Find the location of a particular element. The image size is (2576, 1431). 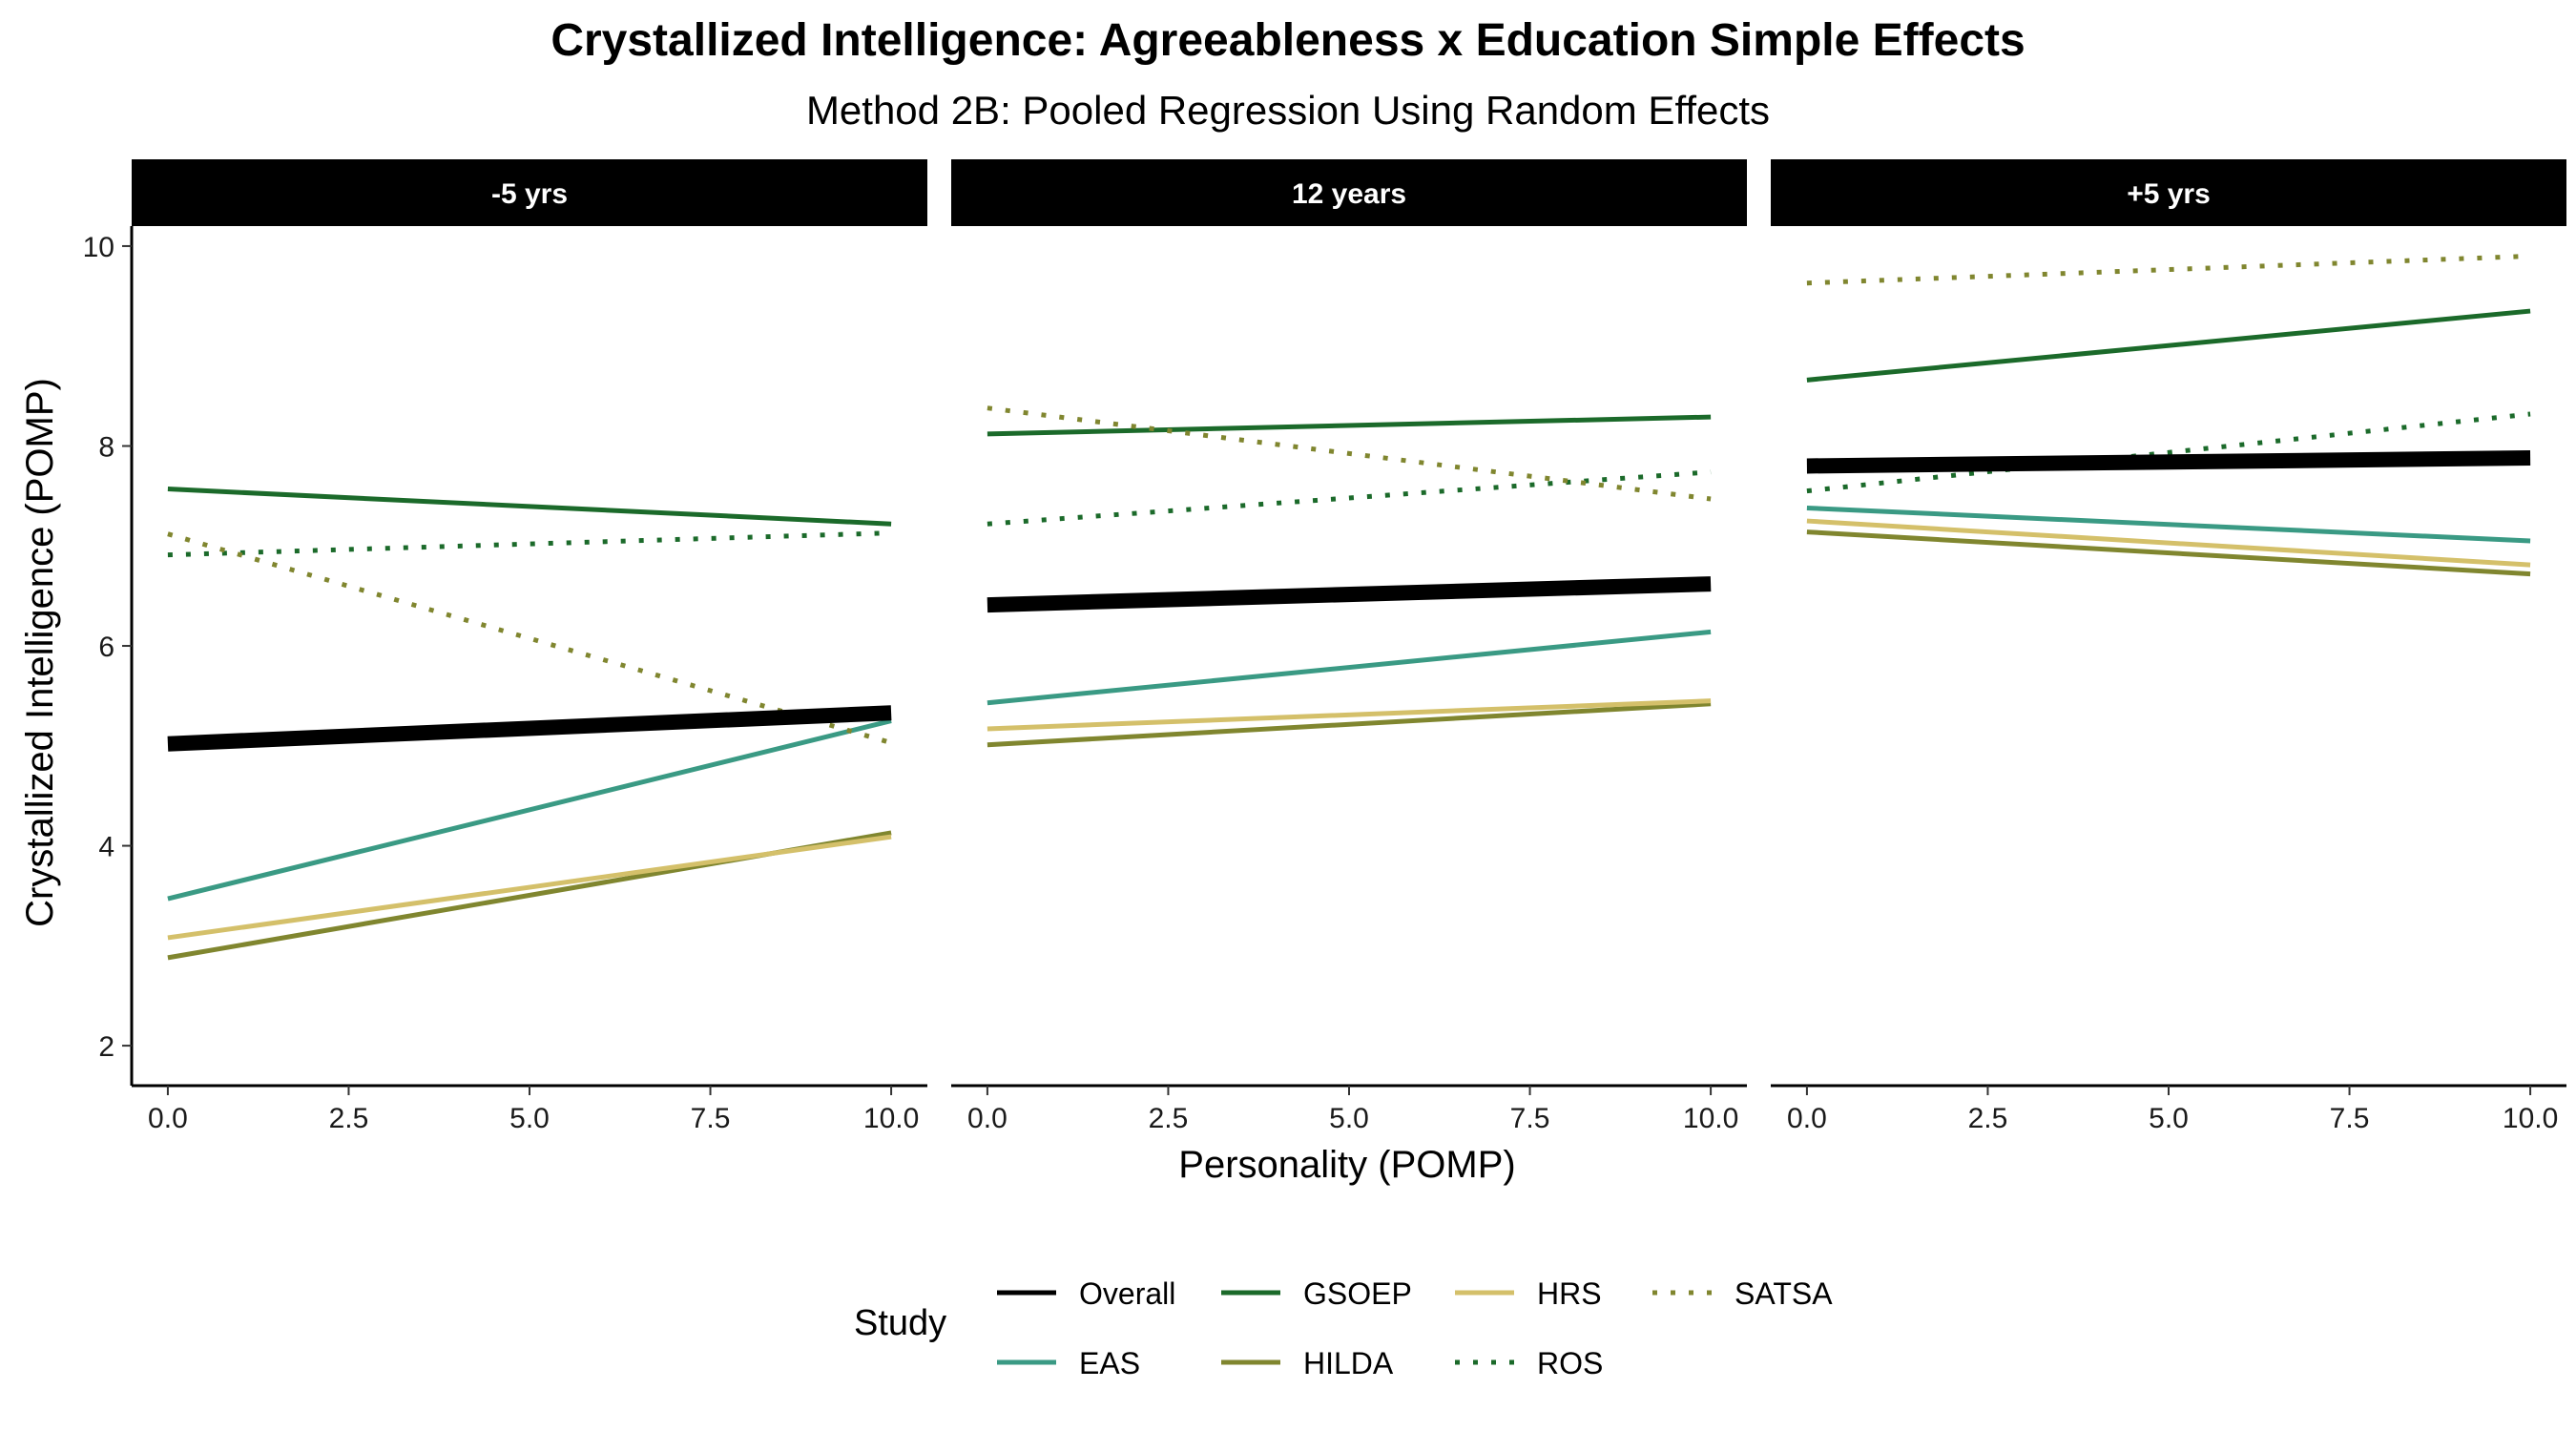

facet-strip-12-years is located at coordinates (1349, 192).